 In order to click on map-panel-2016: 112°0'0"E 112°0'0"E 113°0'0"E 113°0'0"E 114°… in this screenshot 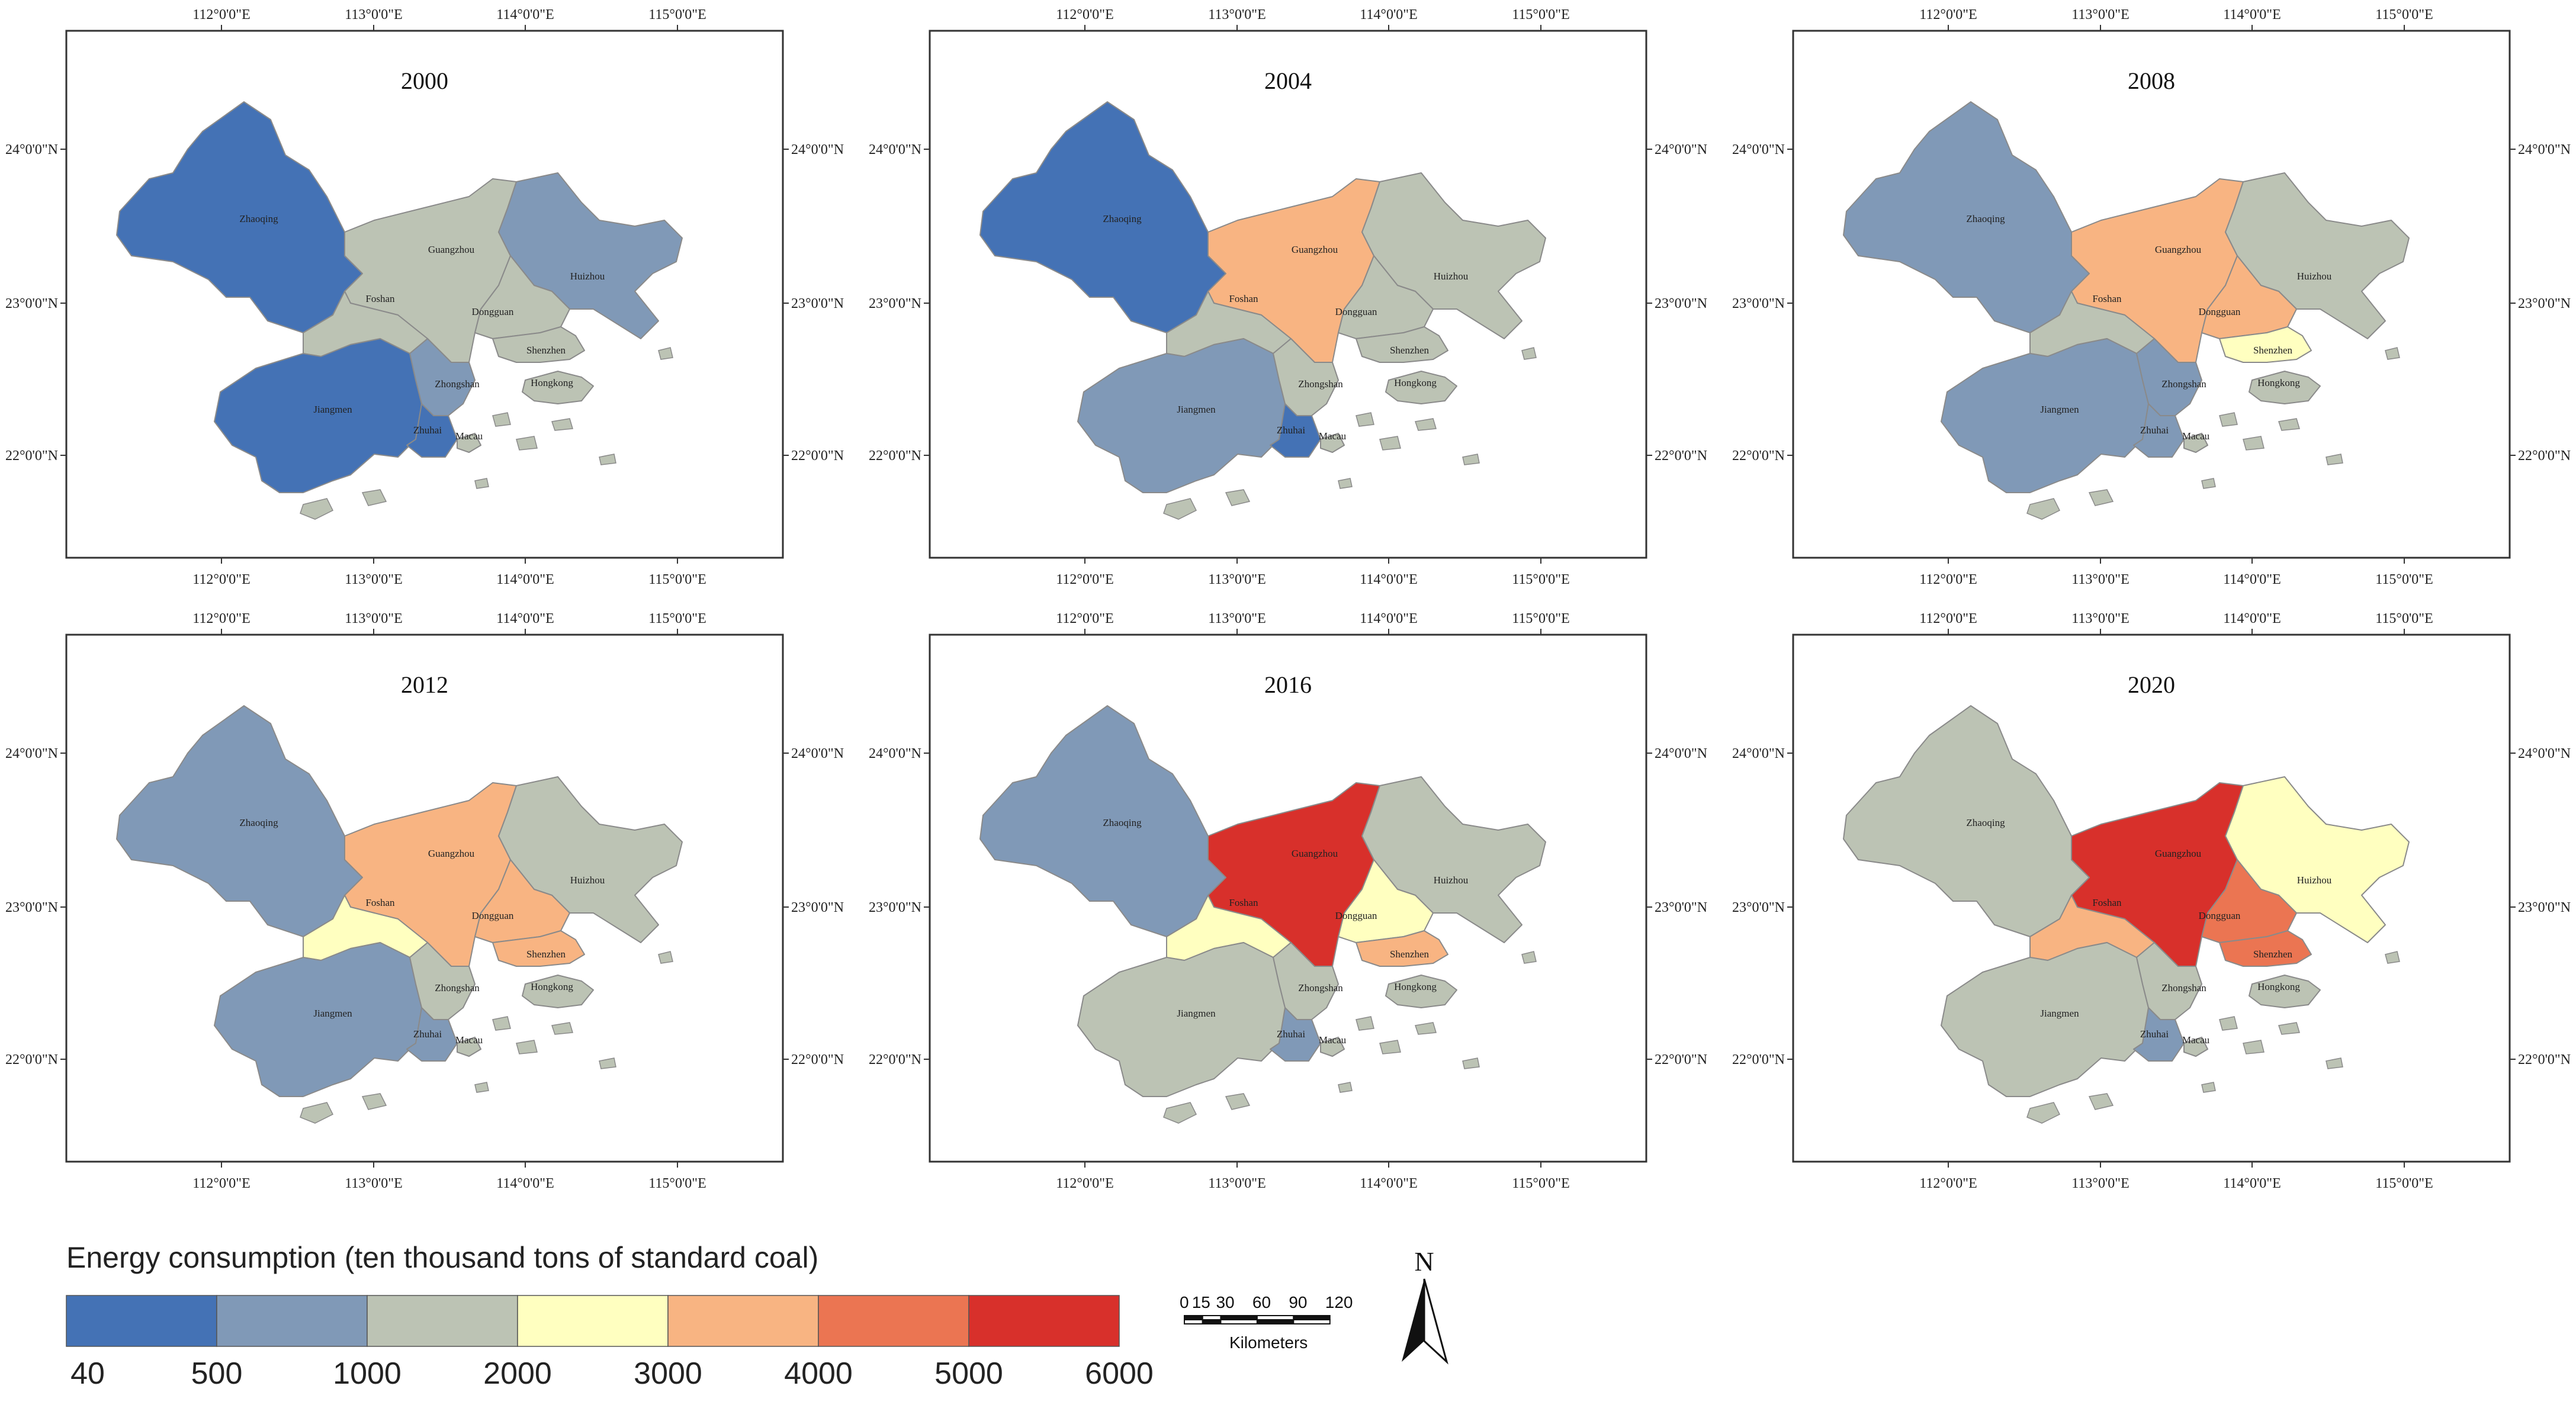, I will do `click(1288, 901)`.